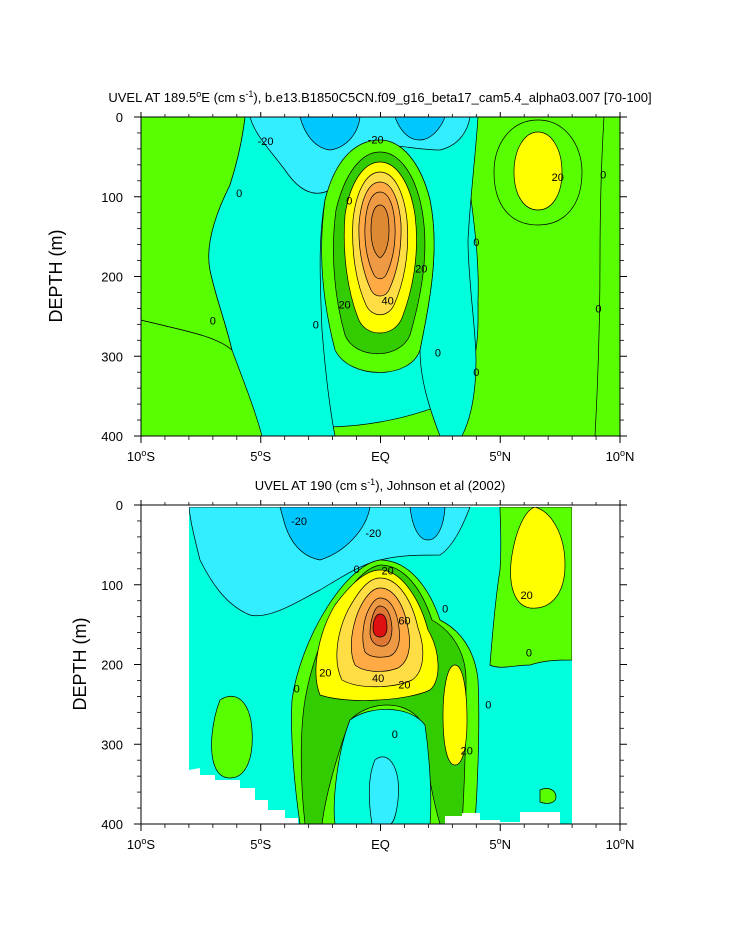 The image size is (733, 945). Describe the element at coordinates (243, 796) in the screenshot. I see `no-data-bottom-left` at that location.